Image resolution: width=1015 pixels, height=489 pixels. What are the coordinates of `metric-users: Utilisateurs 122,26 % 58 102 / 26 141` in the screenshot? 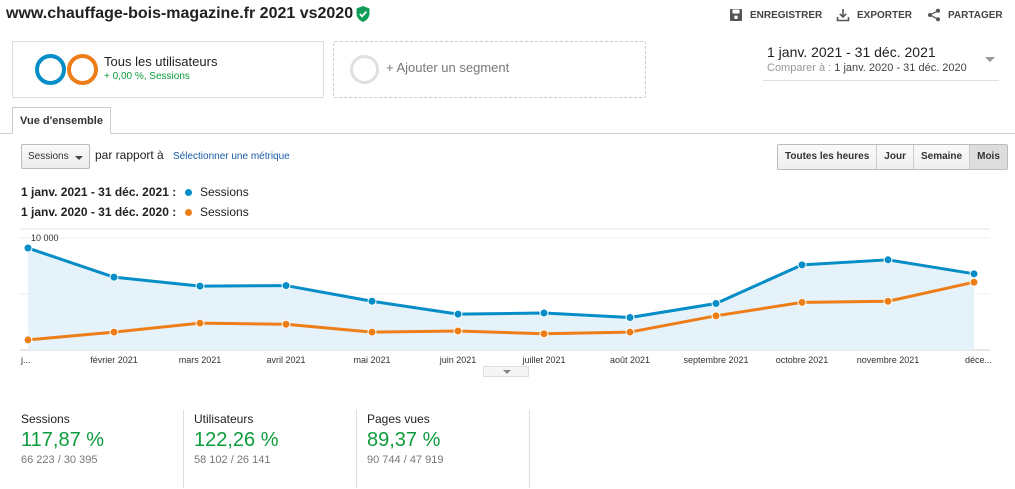 It's located at (270, 449).